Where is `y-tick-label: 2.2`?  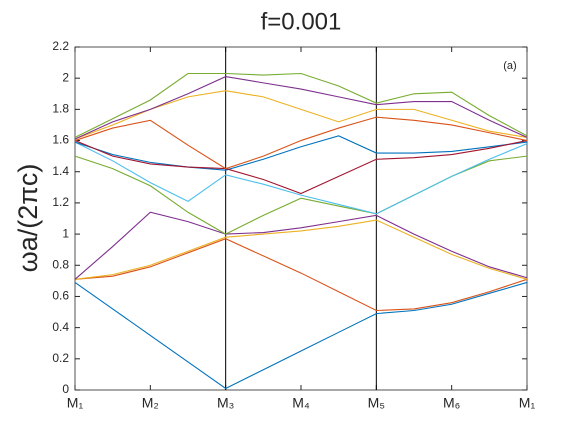
y-tick-label: 2.2 is located at coordinates (60, 46).